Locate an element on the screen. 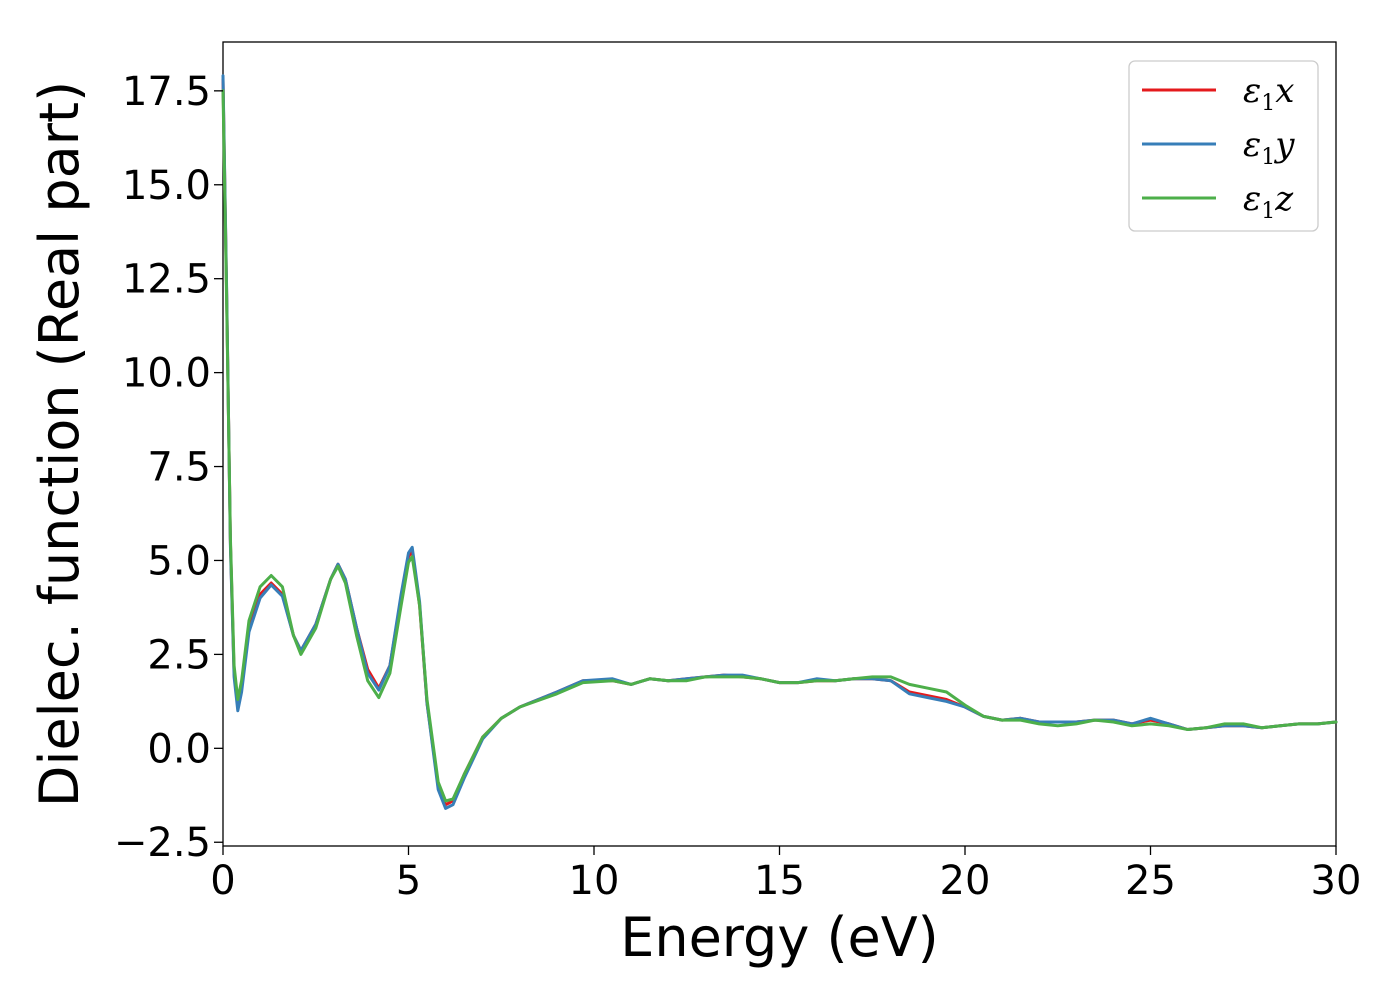 The width and height of the screenshot is (1400, 1000). x-tick-label: 10 is located at coordinates (594, 881).